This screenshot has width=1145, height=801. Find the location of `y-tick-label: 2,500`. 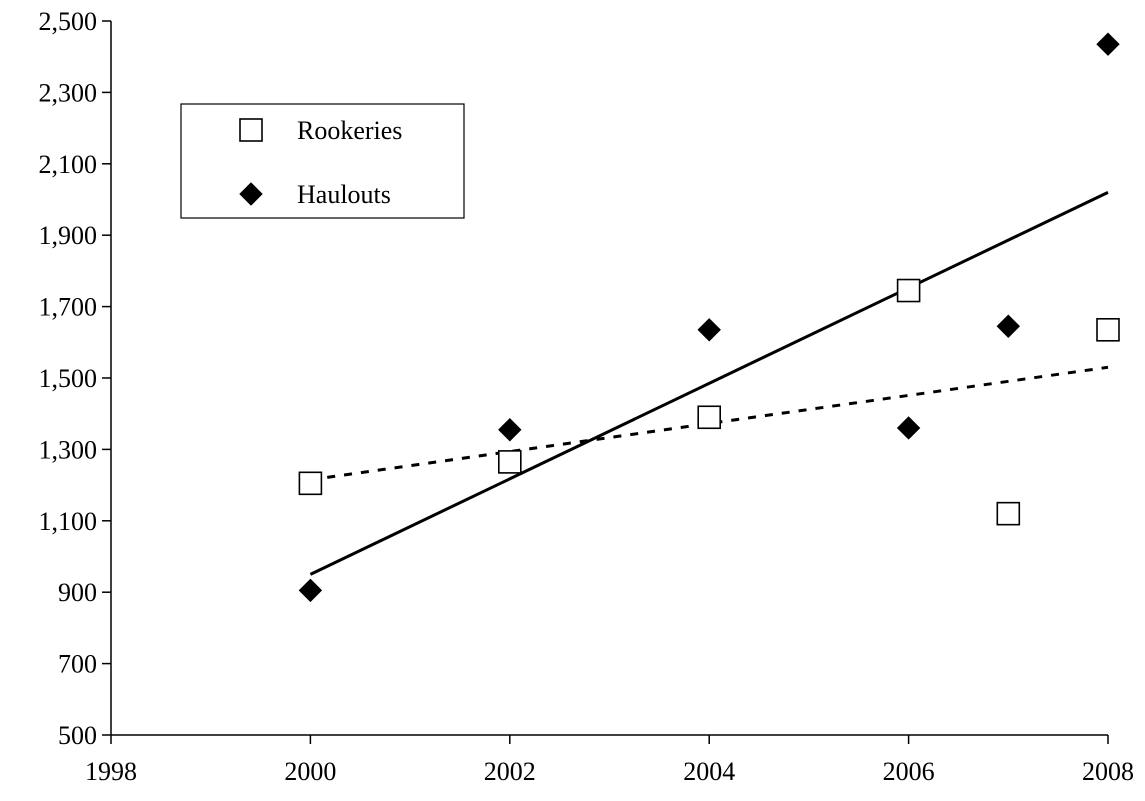

y-tick-label: 2,500 is located at coordinates (68, 21).